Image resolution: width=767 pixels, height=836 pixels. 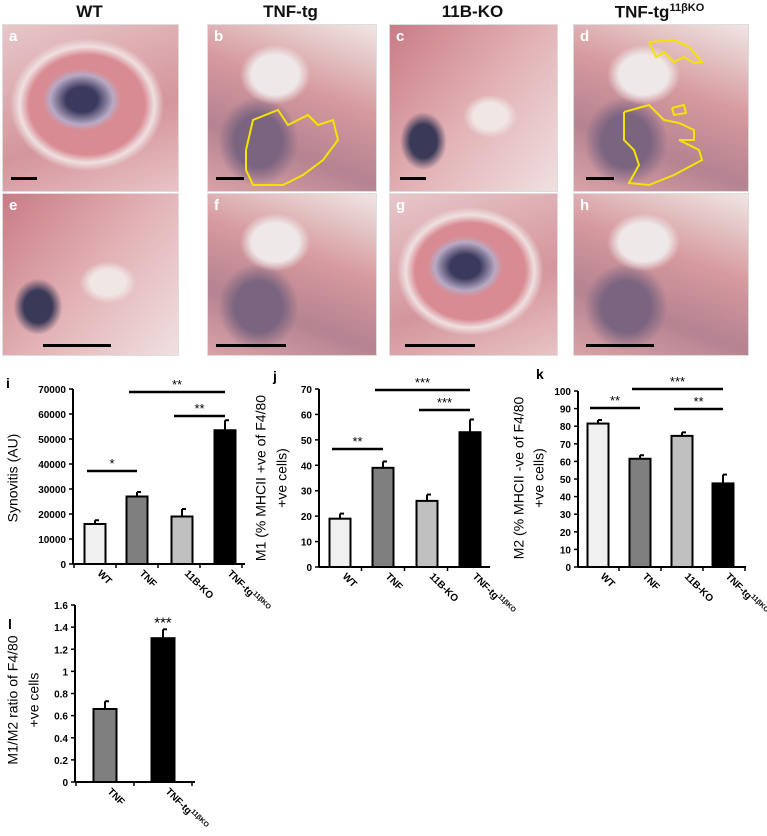 I want to click on y-tick-label: 1.4, so click(x=61, y=628).